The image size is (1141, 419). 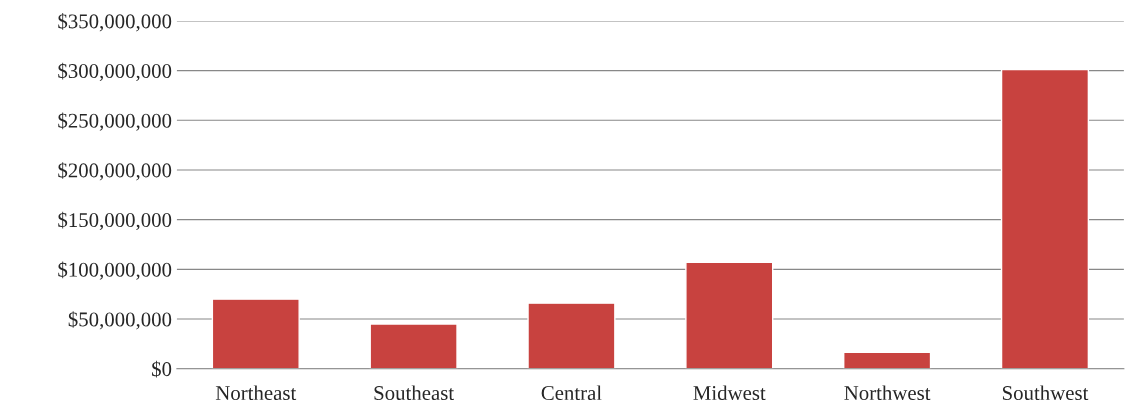 I want to click on y-tick-label: $250,000,000, so click(x=115, y=121).